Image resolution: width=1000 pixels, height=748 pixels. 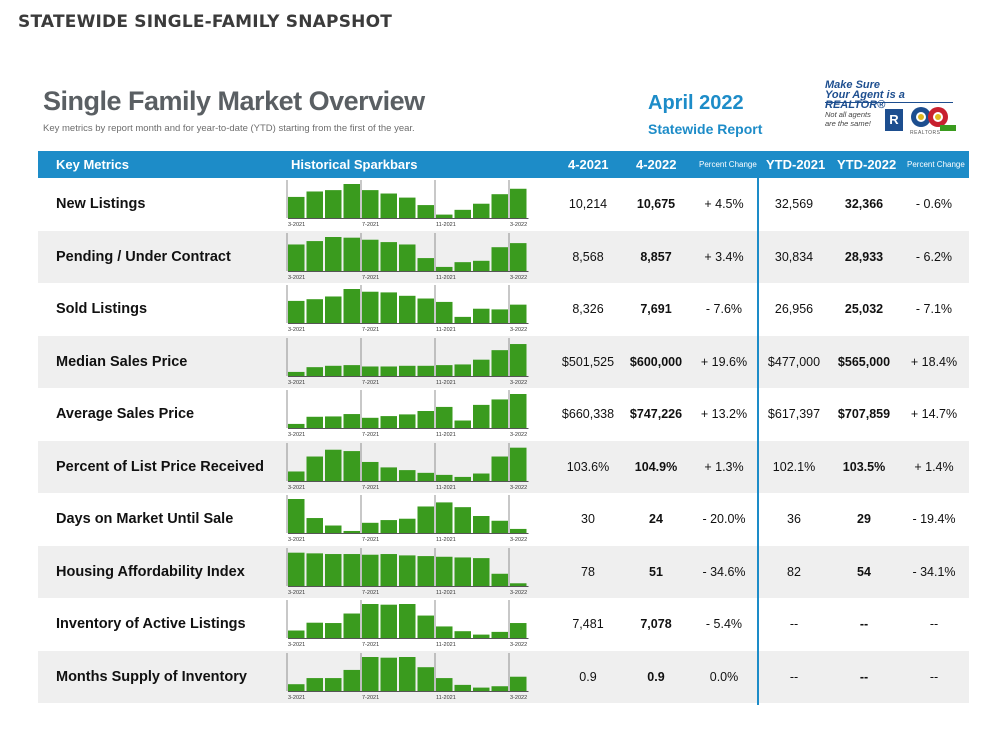 I want to click on metric-label: Months Supply of Inventory, so click(x=151, y=676).